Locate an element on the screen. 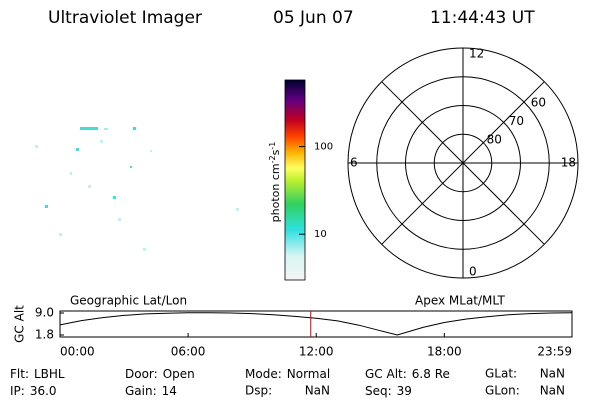 The height and width of the screenshot is (400, 600). x-tick-label: 12:00 is located at coordinates (316, 352).